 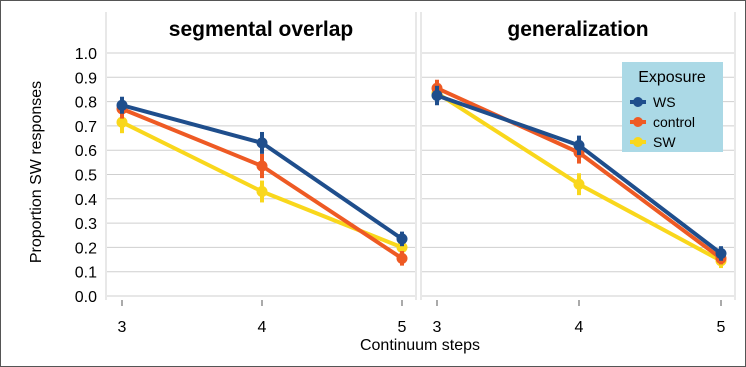 What do you see at coordinates (86, 78) in the screenshot?
I see `y-tick-label: 0.9` at bounding box center [86, 78].